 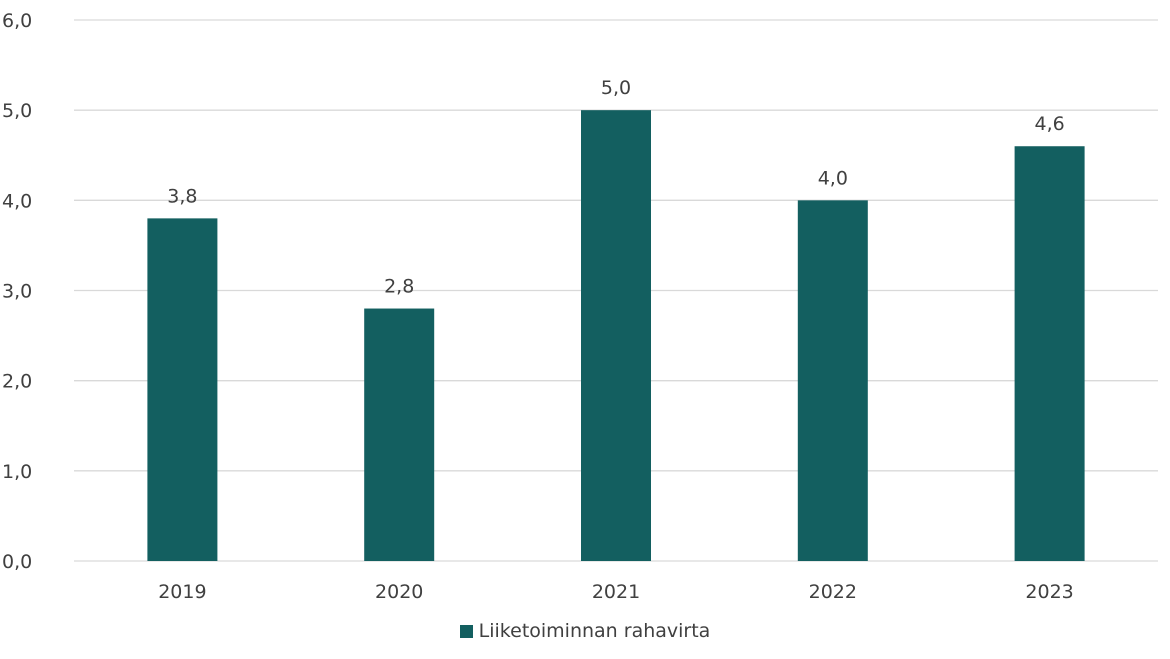 I want to click on data-label-2020: 2,8, so click(x=399, y=287).